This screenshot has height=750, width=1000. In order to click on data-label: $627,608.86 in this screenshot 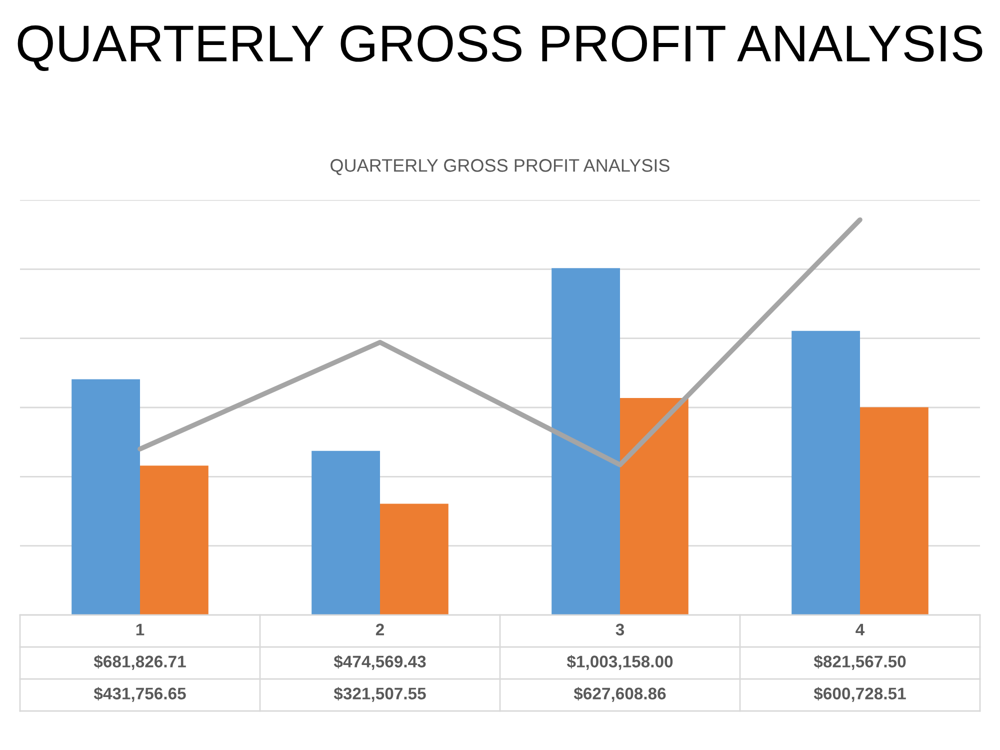, I will do `click(620, 694)`.